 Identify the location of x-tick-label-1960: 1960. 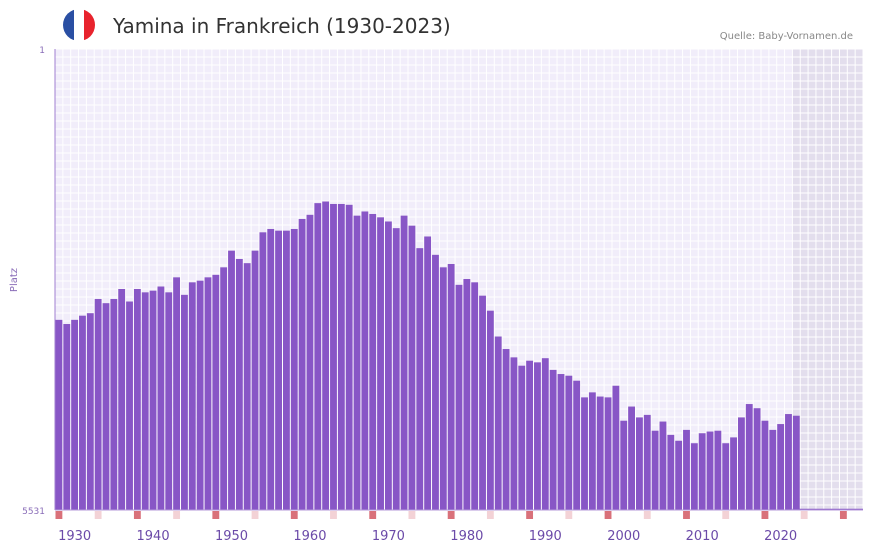
(309, 536).